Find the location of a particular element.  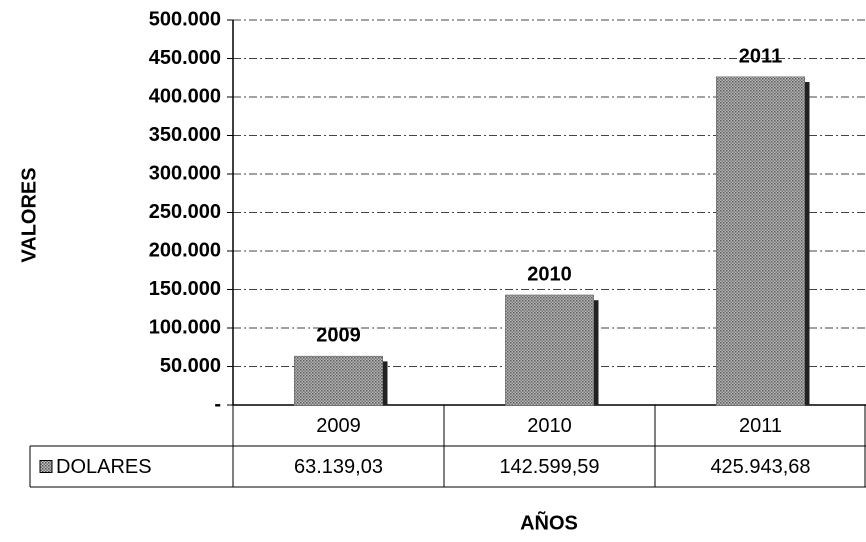

y-tick-label: 50.000 is located at coordinates (190, 366).